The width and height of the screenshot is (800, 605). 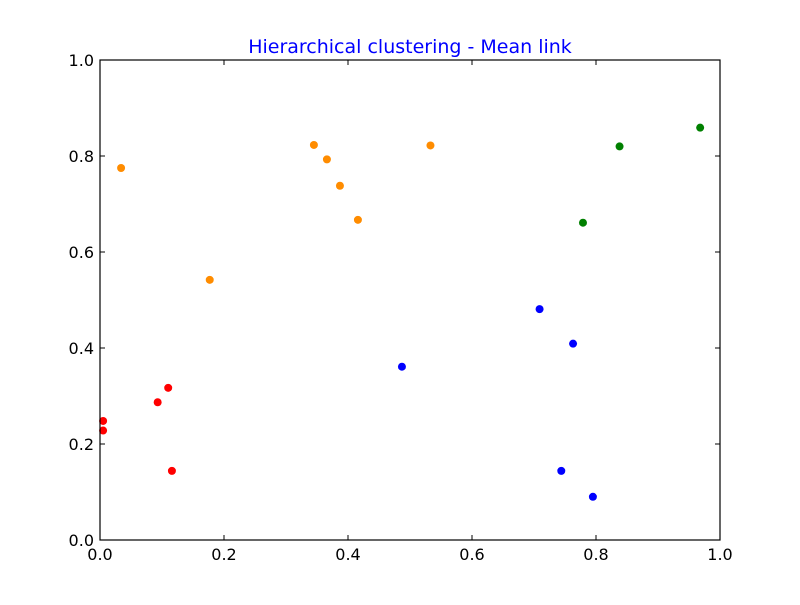 What do you see at coordinates (81, 444) in the screenshot?
I see `y-tick-label: 0.2` at bounding box center [81, 444].